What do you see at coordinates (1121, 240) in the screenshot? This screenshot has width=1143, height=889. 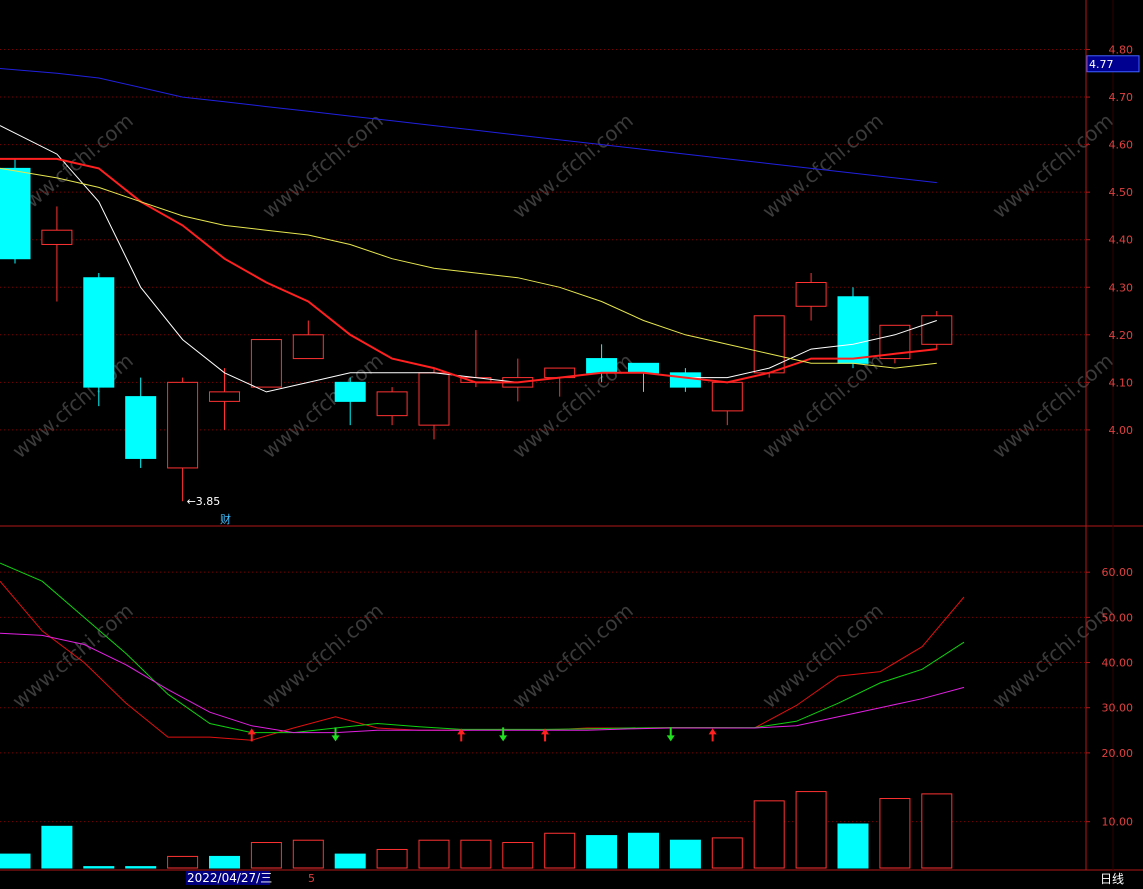 I see `price-tick-label: 4.40` at bounding box center [1121, 240].